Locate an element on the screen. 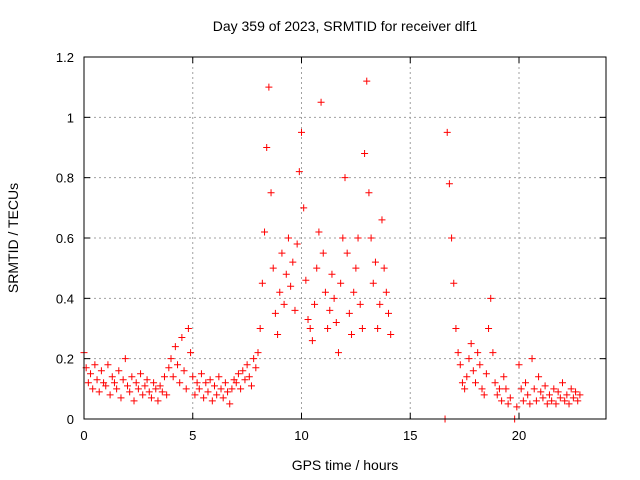  x-tick-label: 10 is located at coordinates (301, 435).